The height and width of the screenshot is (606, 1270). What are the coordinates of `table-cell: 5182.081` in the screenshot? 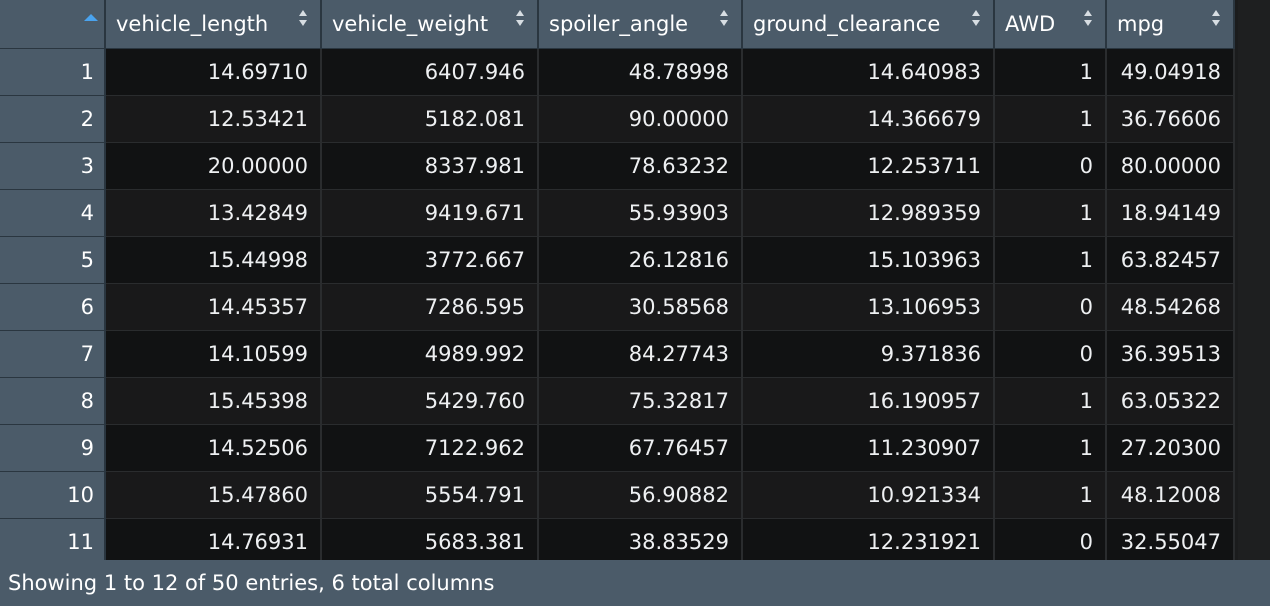 It's located at (430, 119).